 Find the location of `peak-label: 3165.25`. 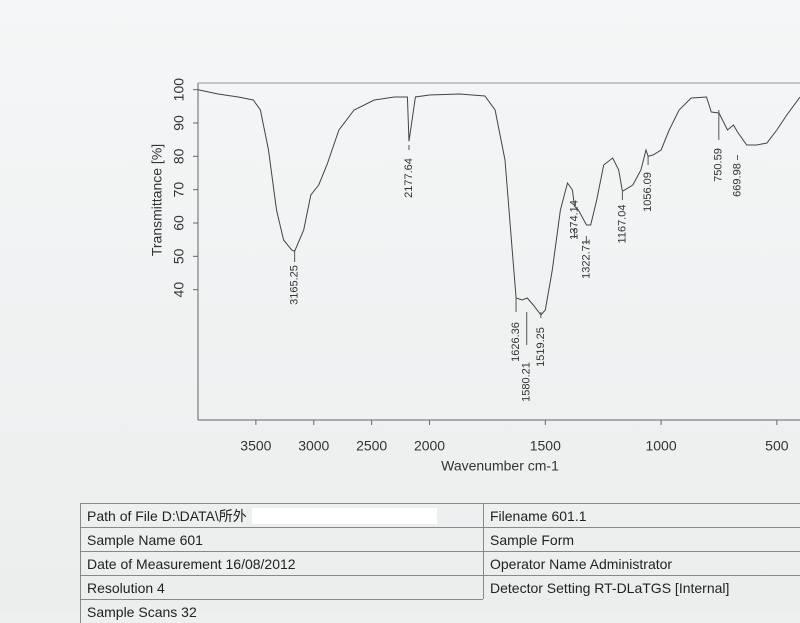

peak-label: 3165.25 is located at coordinates (295, 285).